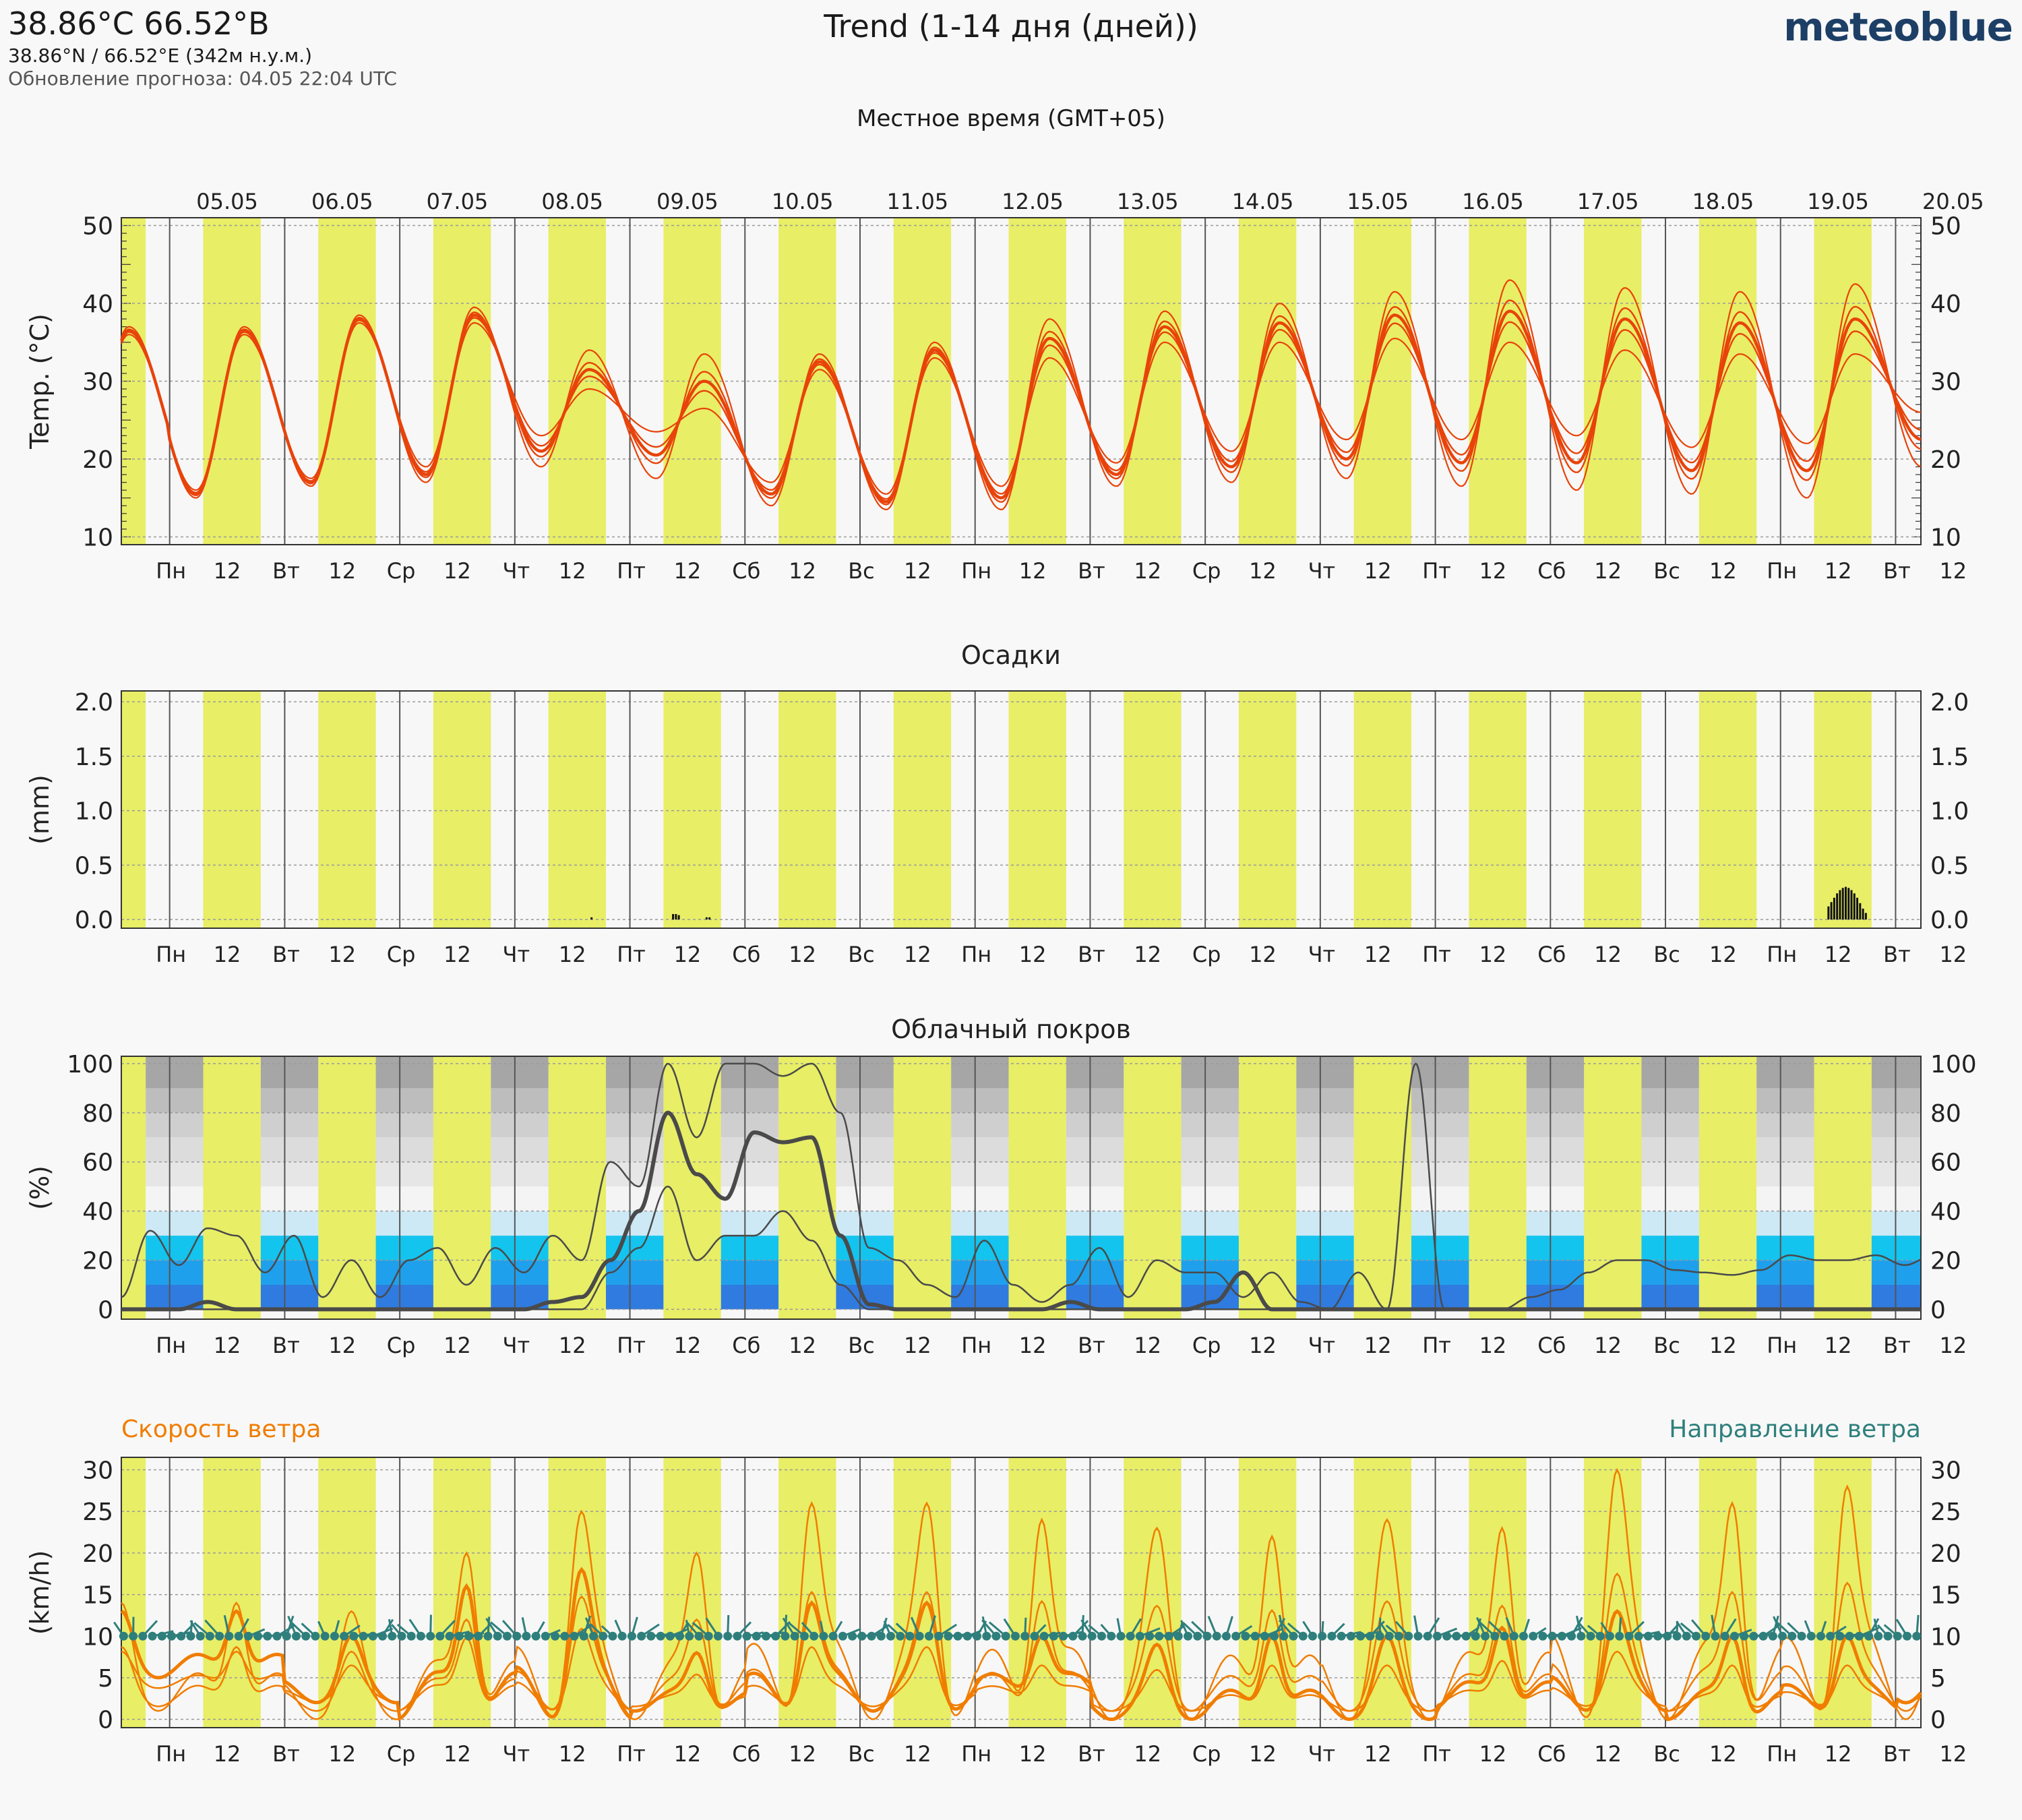 The height and width of the screenshot is (1820, 2022). What do you see at coordinates (1945, 1596) in the screenshot?
I see `wind-y-tick-label-right: 15` at bounding box center [1945, 1596].